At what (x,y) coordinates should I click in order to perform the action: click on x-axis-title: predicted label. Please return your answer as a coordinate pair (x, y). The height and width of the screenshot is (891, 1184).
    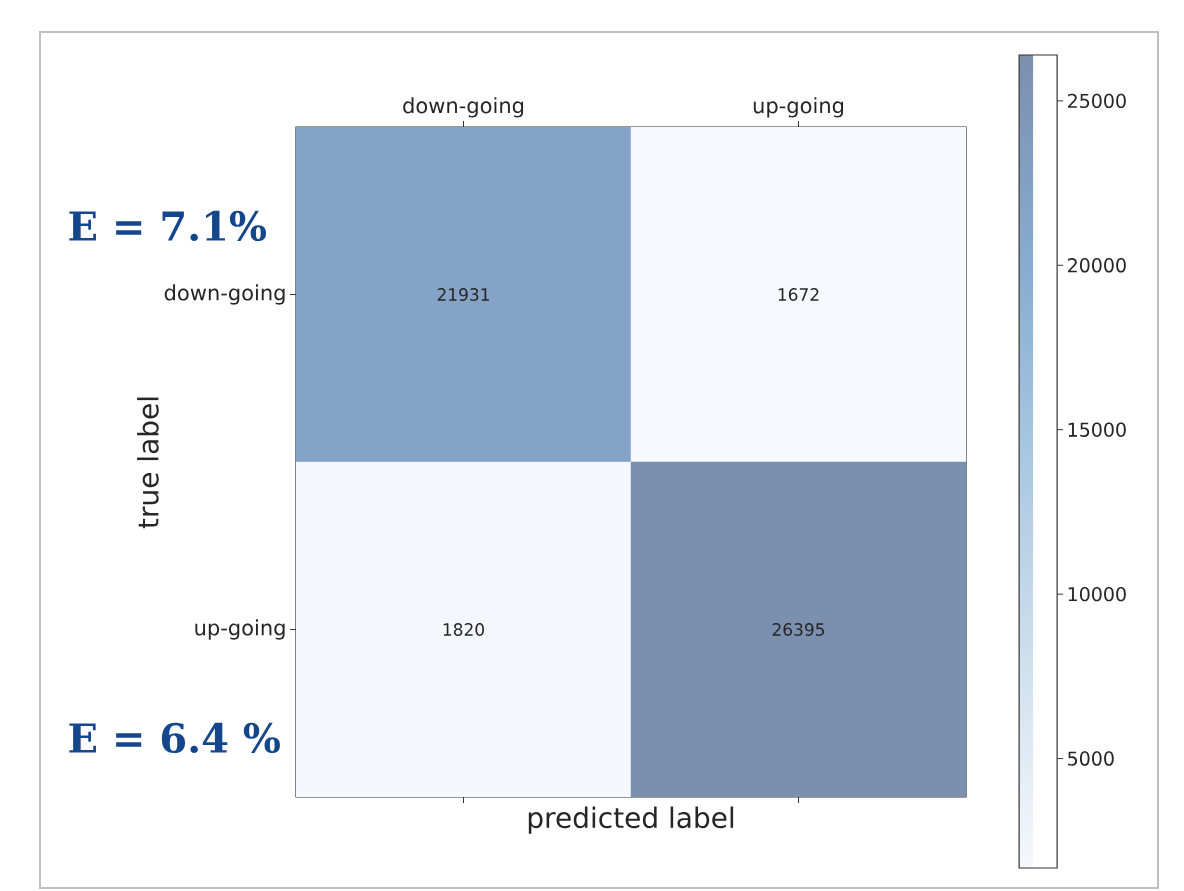
    Looking at the image, I should click on (631, 820).